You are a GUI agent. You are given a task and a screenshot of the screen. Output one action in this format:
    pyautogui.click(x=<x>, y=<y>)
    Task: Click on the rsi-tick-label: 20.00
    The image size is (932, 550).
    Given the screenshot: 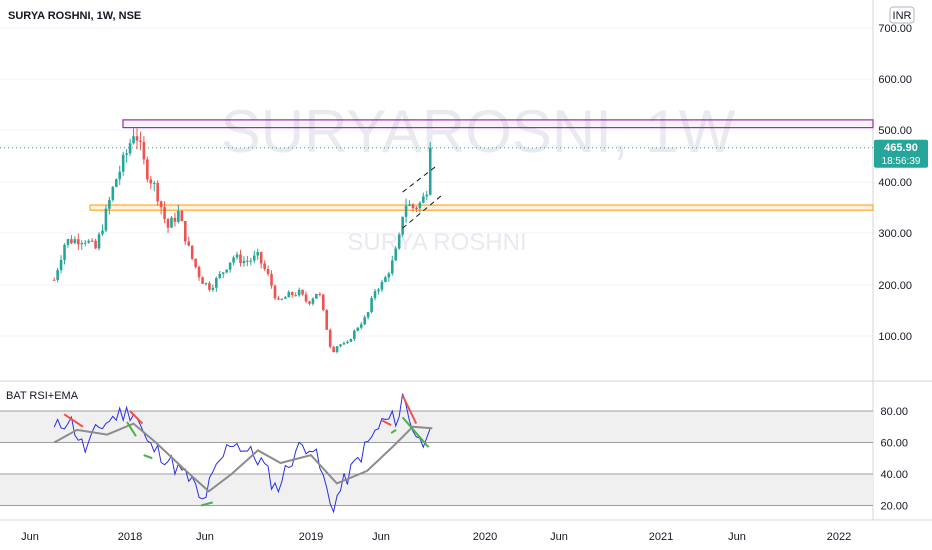 What is the action you would take?
    pyautogui.click(x=894, y=507)
    